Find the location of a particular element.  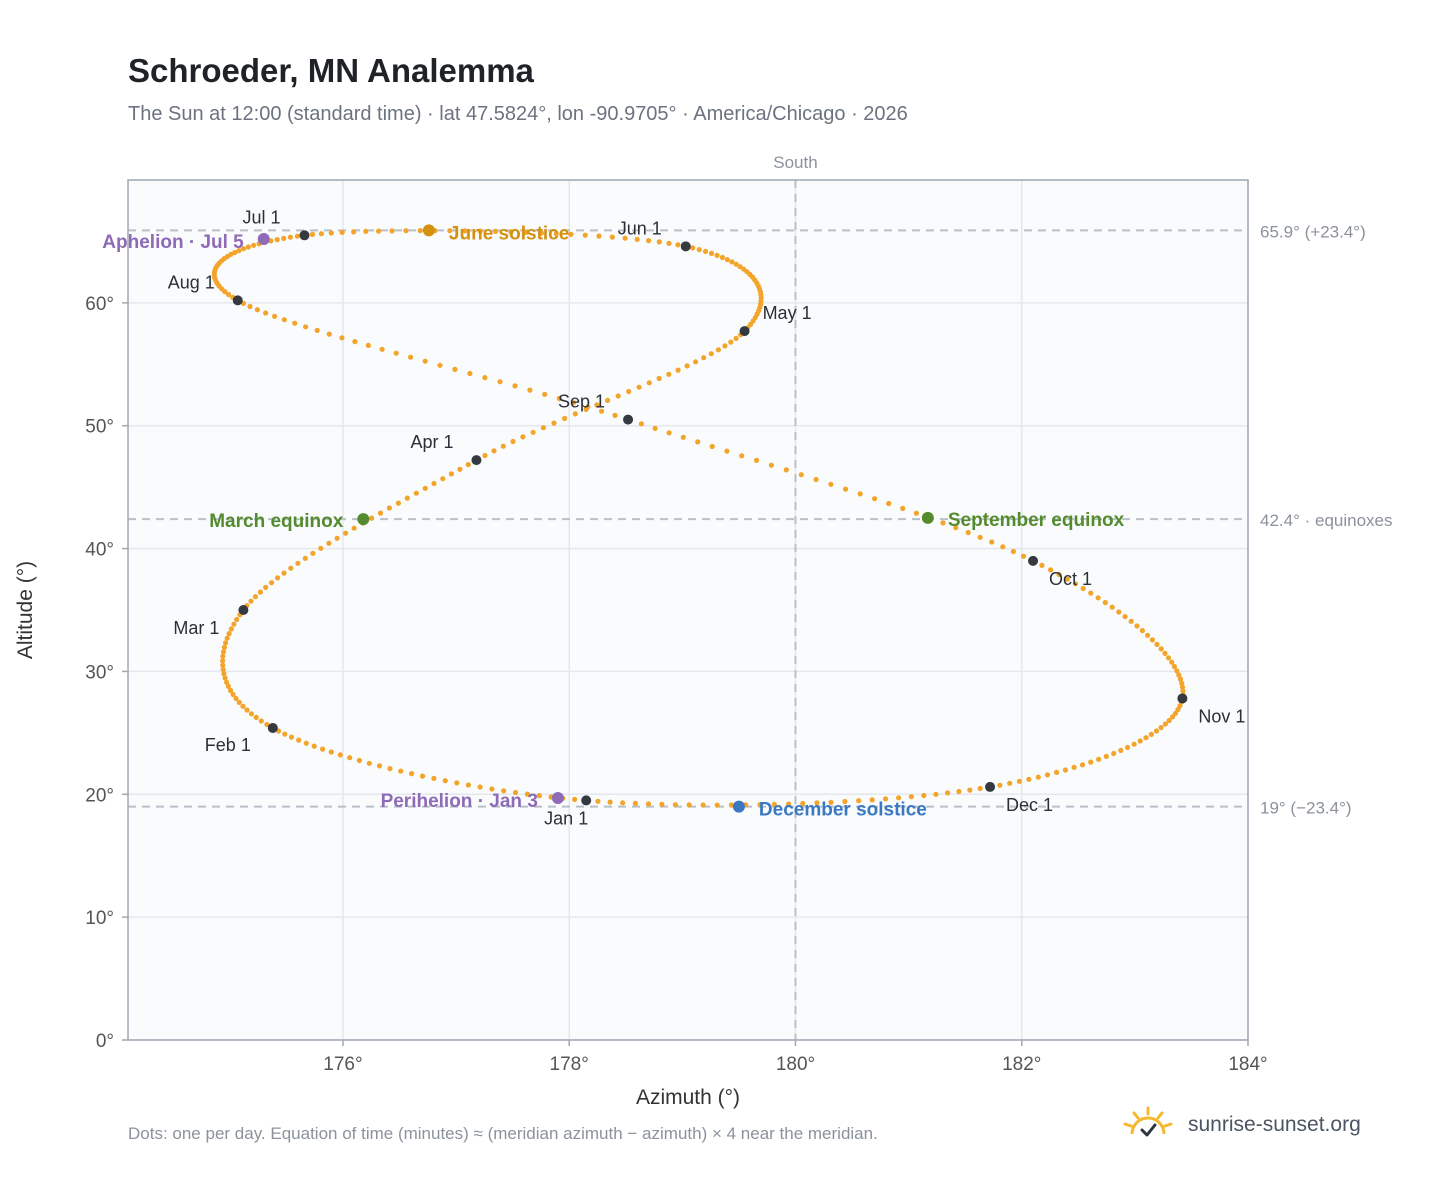

month-marker-label: Oct 1 is located at coordinates (1070, 579).